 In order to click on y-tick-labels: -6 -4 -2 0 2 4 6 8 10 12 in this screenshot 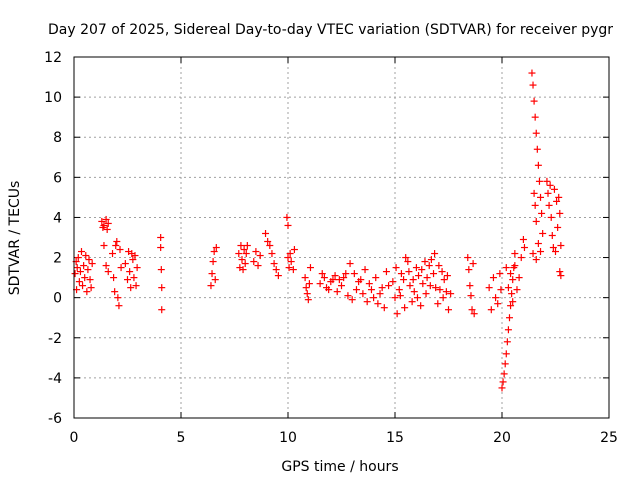, I will do `click(53, 238)`.